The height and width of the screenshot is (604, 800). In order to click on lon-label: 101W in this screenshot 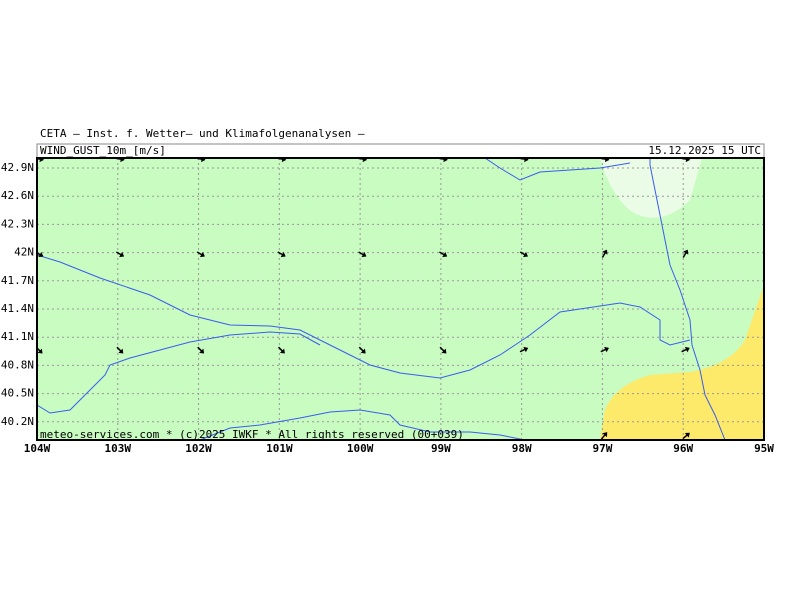, I will do `click(279, 448)`.